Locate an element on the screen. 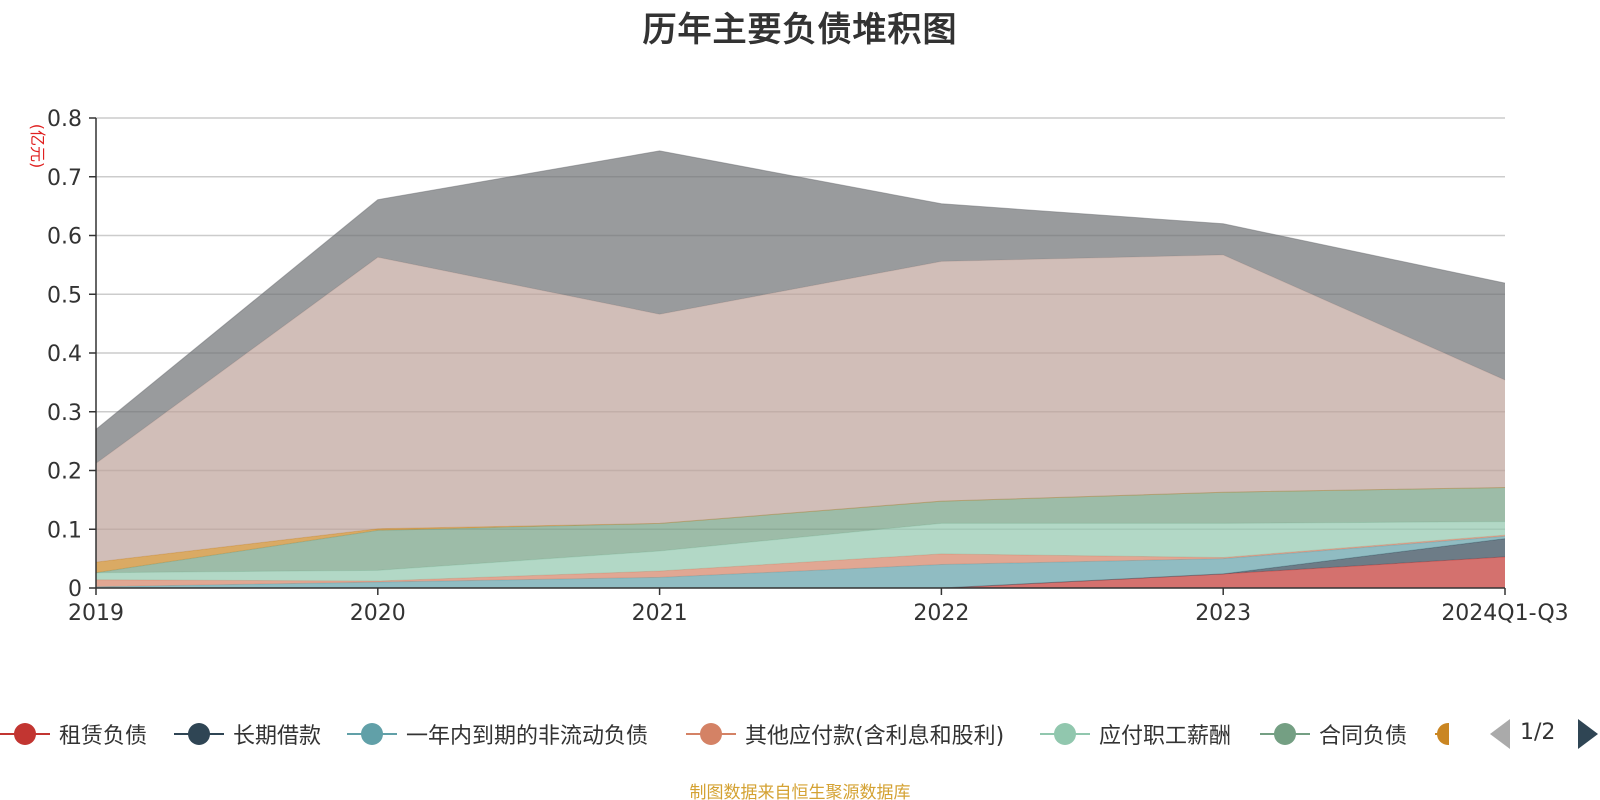 The width and height of the screenshot is (1600, 800). y-axis-unit-label: (亿元) is located at coordinates (37, 146).